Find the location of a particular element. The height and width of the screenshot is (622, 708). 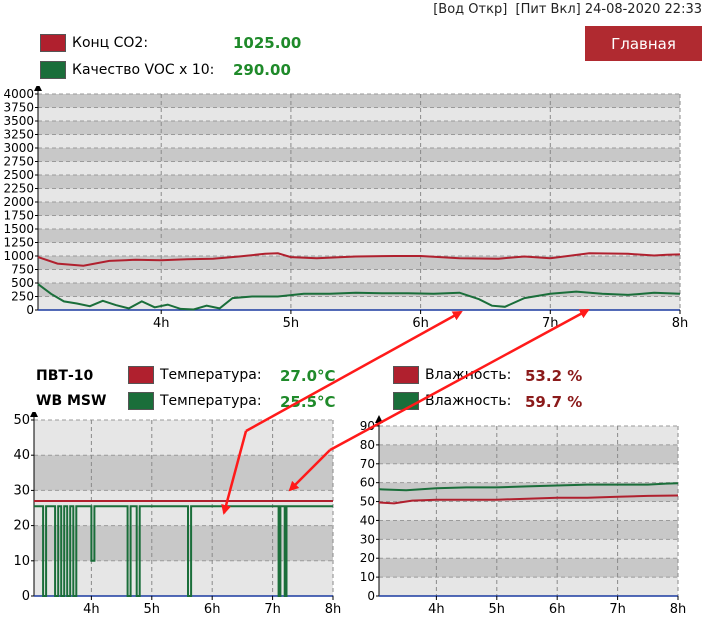

legend-swatch-temp-wbmsw is located at coordinates (141, 401).